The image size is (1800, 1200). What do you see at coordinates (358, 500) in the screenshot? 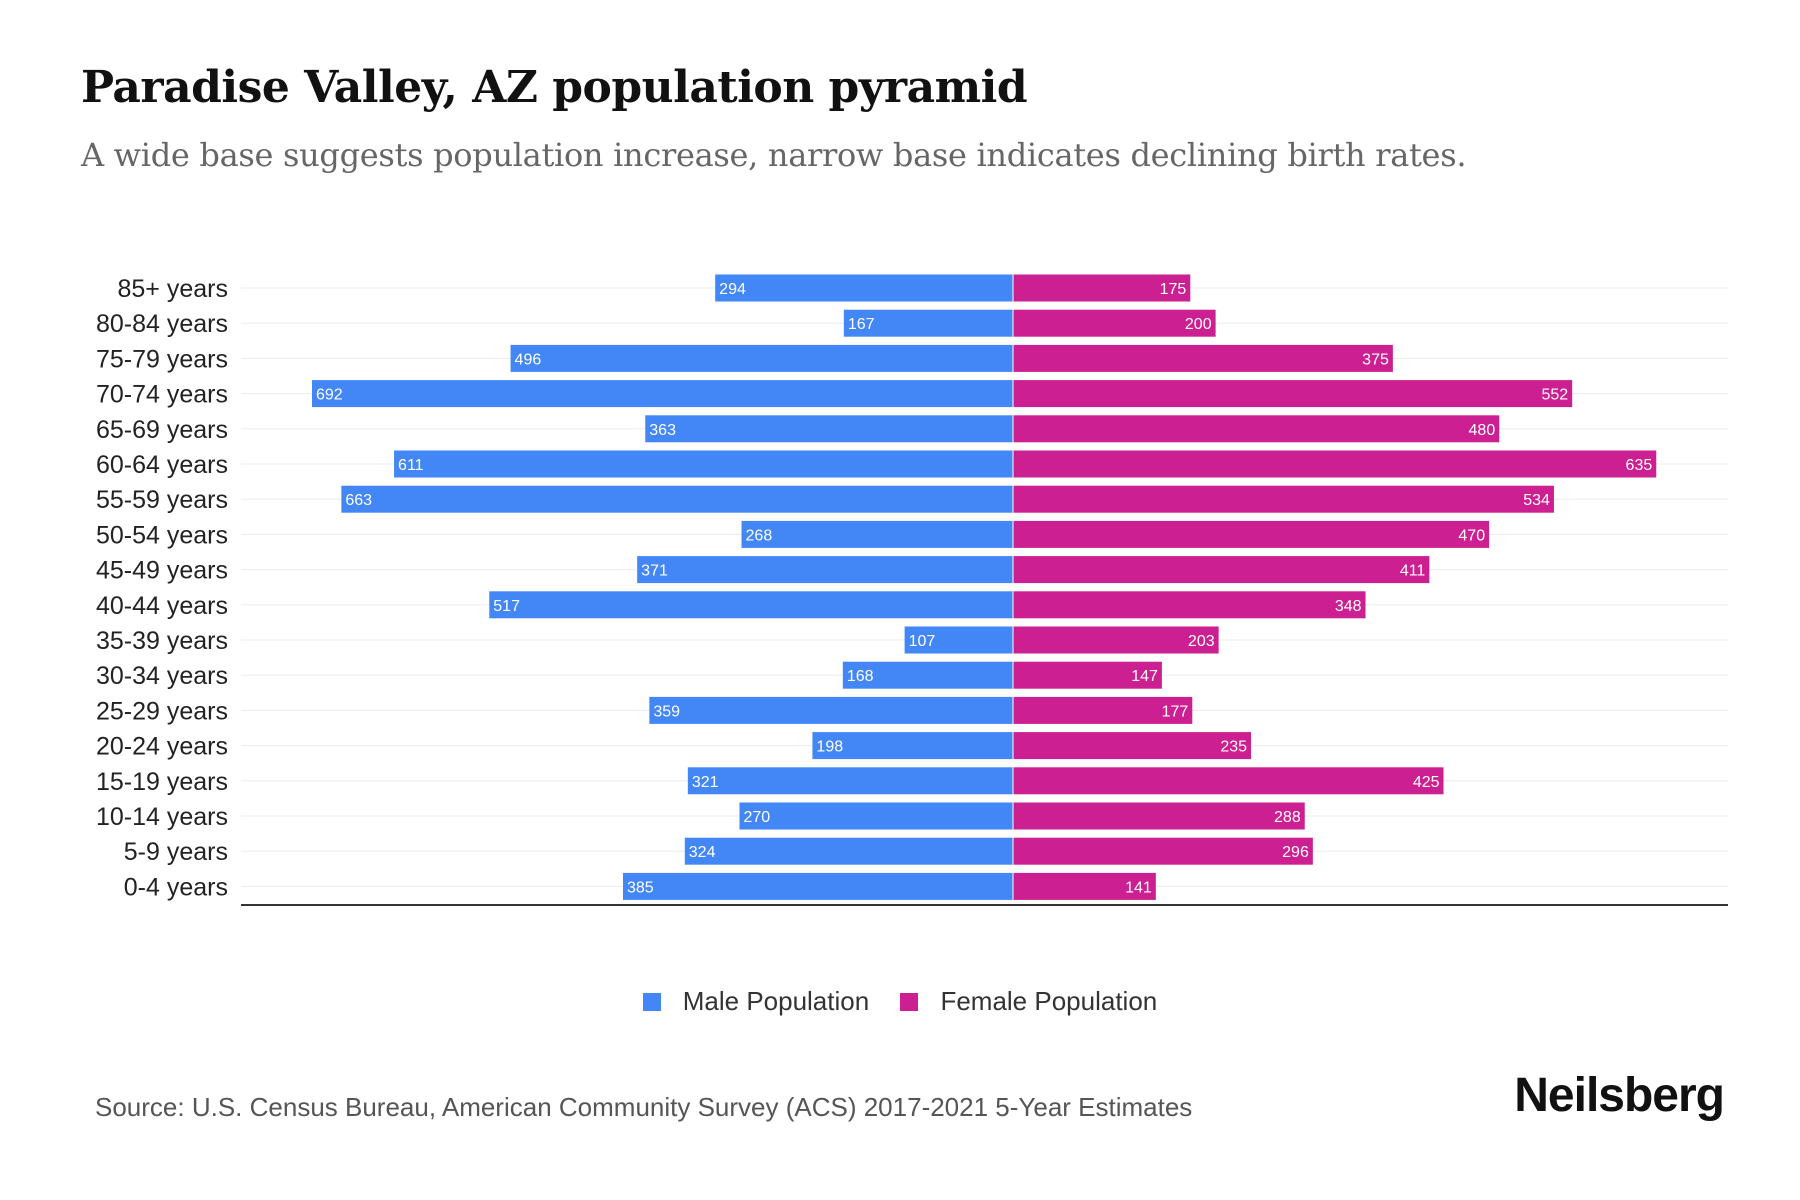
I see `male-data-label: 663` at bounding box center [358, 500].